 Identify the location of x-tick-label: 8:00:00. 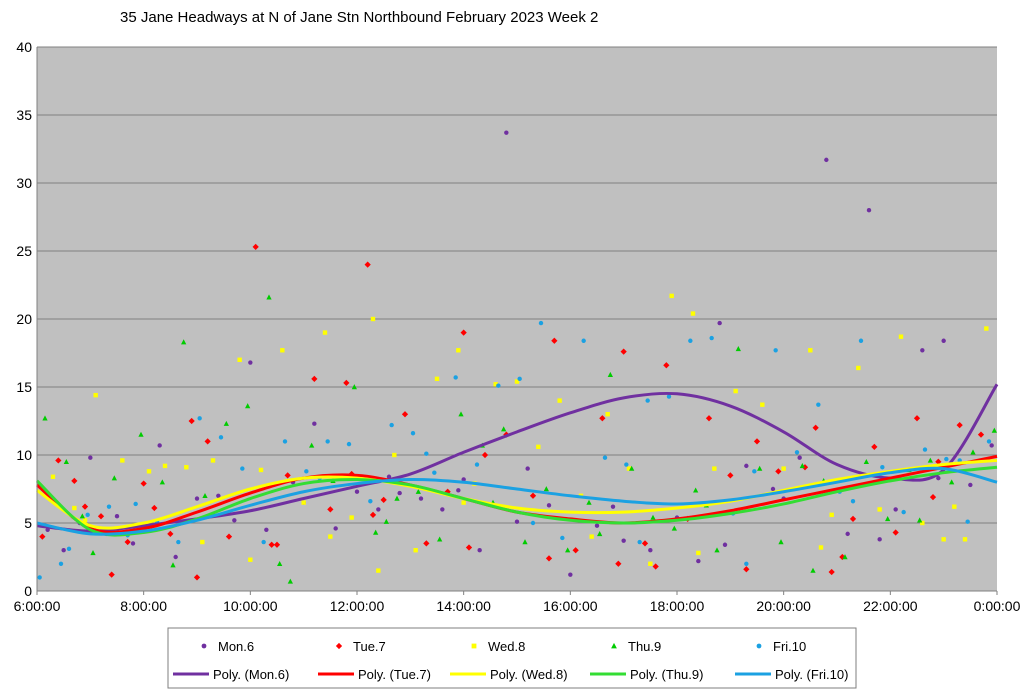
(143, 606).